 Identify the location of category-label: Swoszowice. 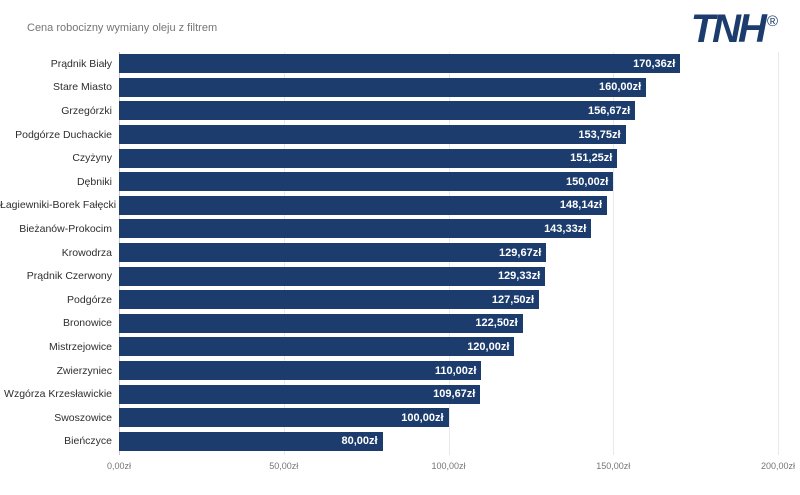
(83, 417).